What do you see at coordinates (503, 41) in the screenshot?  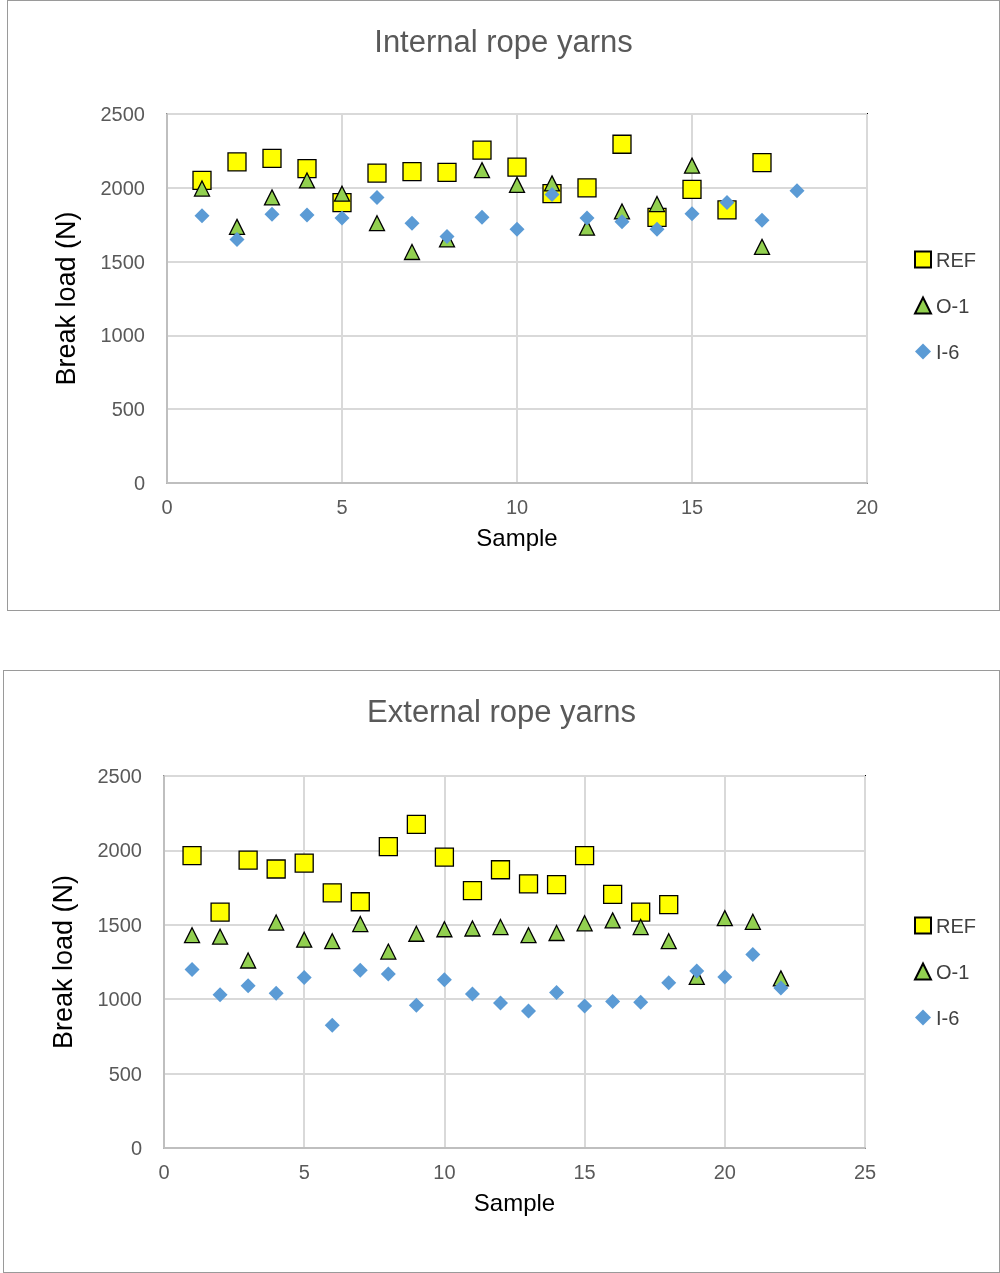 I see `chart-title: Internal rope yarns` at bounding box center [503, 41].